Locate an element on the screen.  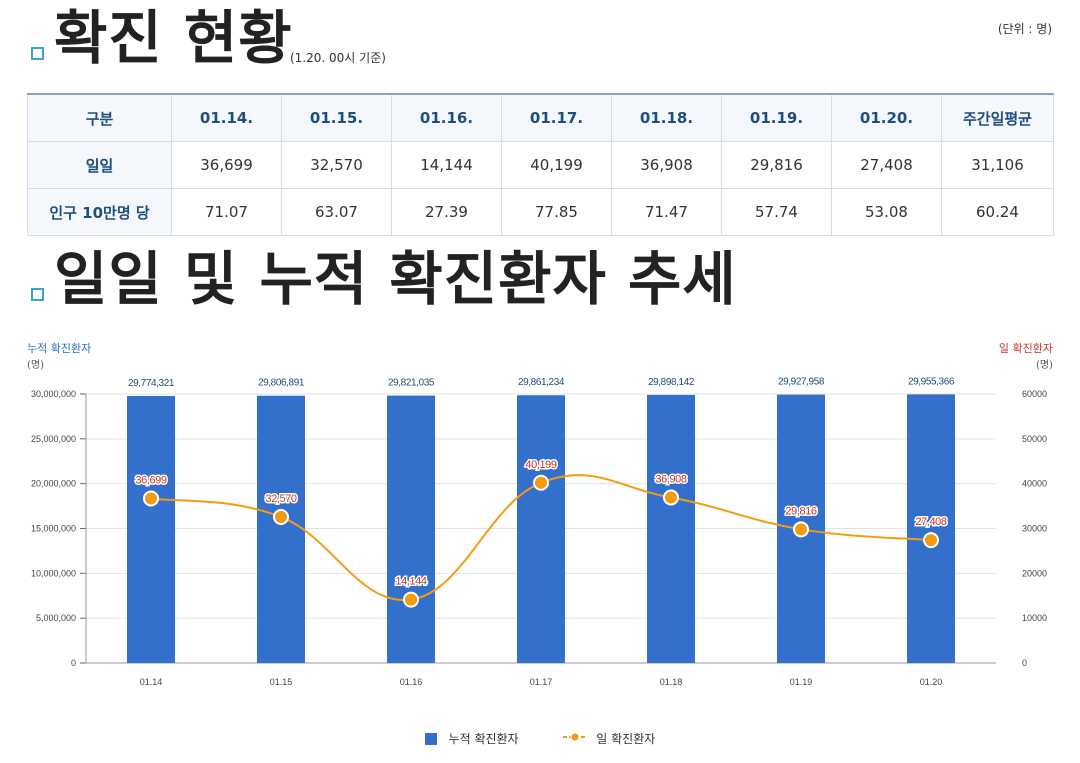
row-header: 인구 10만명 당 is located at coordinates (99, 212).